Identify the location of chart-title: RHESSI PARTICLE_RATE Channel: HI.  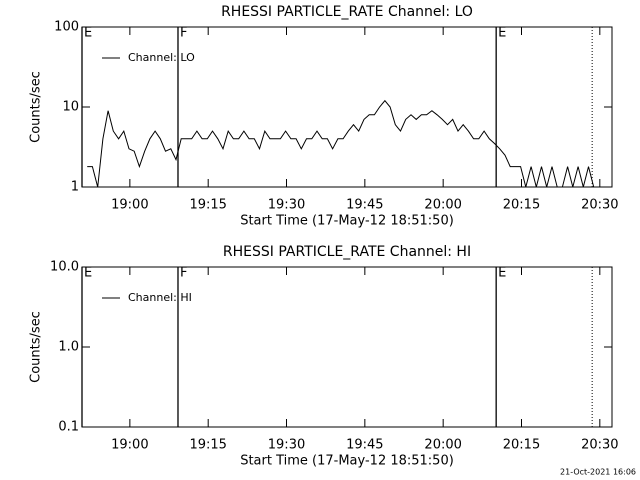
(347, 252).